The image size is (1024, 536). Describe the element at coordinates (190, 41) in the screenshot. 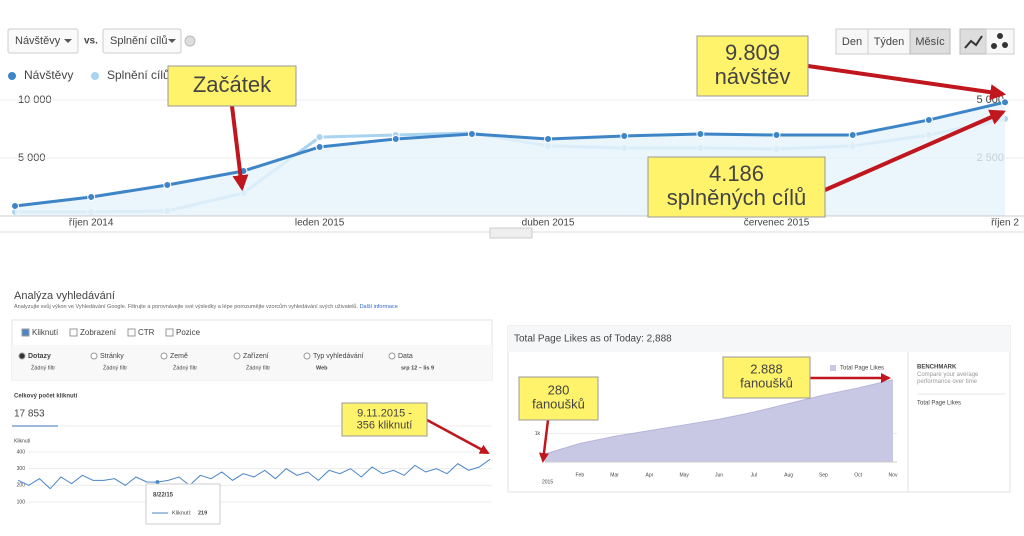

I see `remove-compare` at that location.